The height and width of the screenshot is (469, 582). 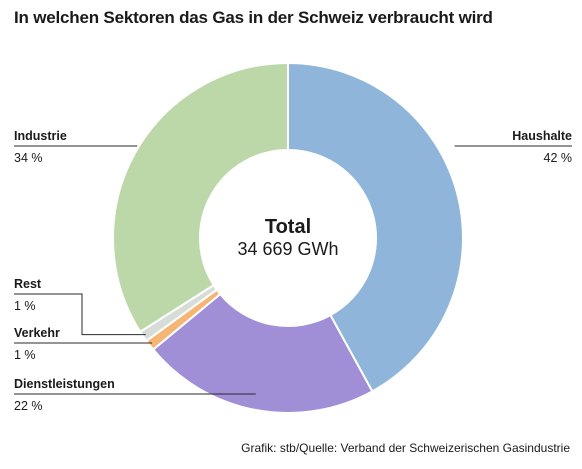 What do you see at coordinates (558, 158) in the screenshot?
I see `value-haushalte: 42 %` at bounding box center [558, 158].